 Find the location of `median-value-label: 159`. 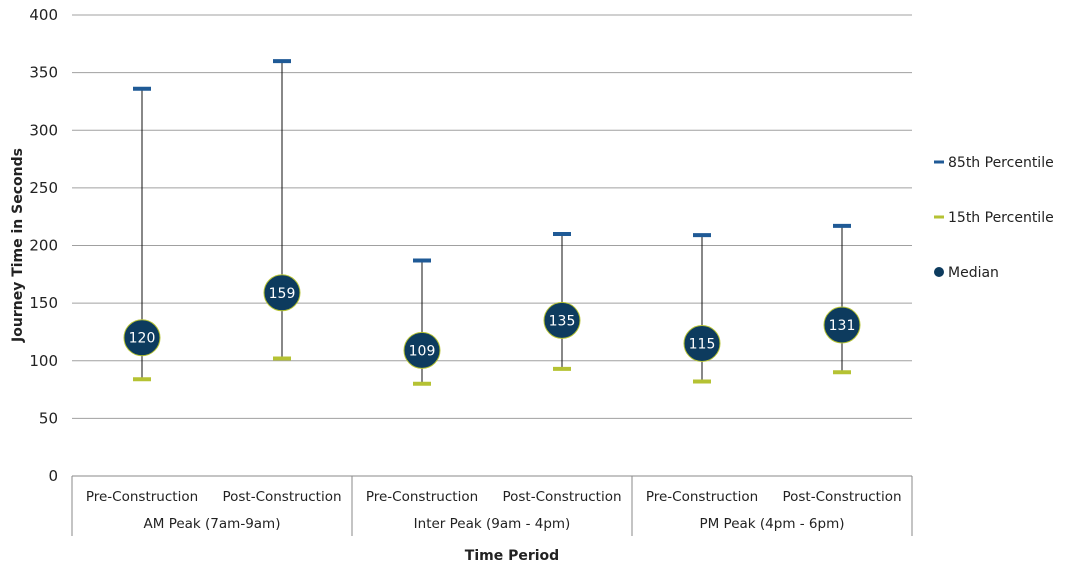

median-value-label: 159 is located at coordinates (282, 294).